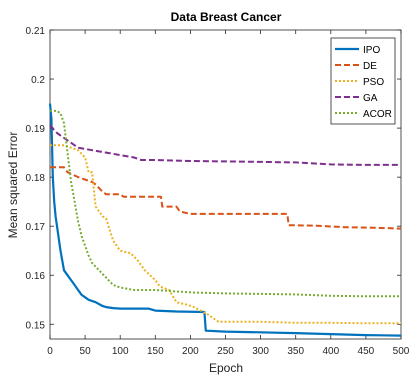  I want to click on y-tick-label: 0.2, so click(38, 80).